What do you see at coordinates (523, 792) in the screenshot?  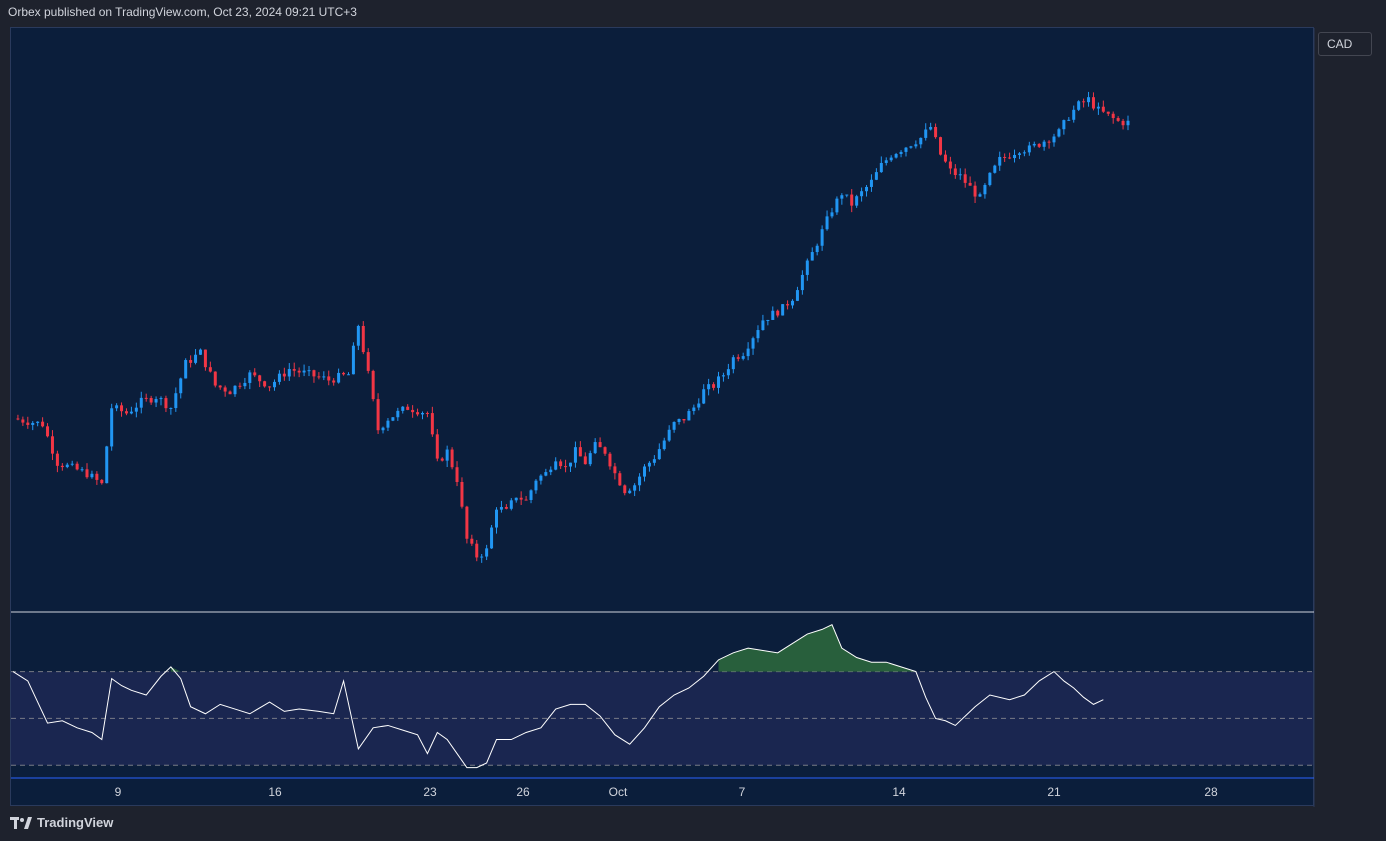 I see `time-axis-tick-label: 26` at bounding box center [523, 792].